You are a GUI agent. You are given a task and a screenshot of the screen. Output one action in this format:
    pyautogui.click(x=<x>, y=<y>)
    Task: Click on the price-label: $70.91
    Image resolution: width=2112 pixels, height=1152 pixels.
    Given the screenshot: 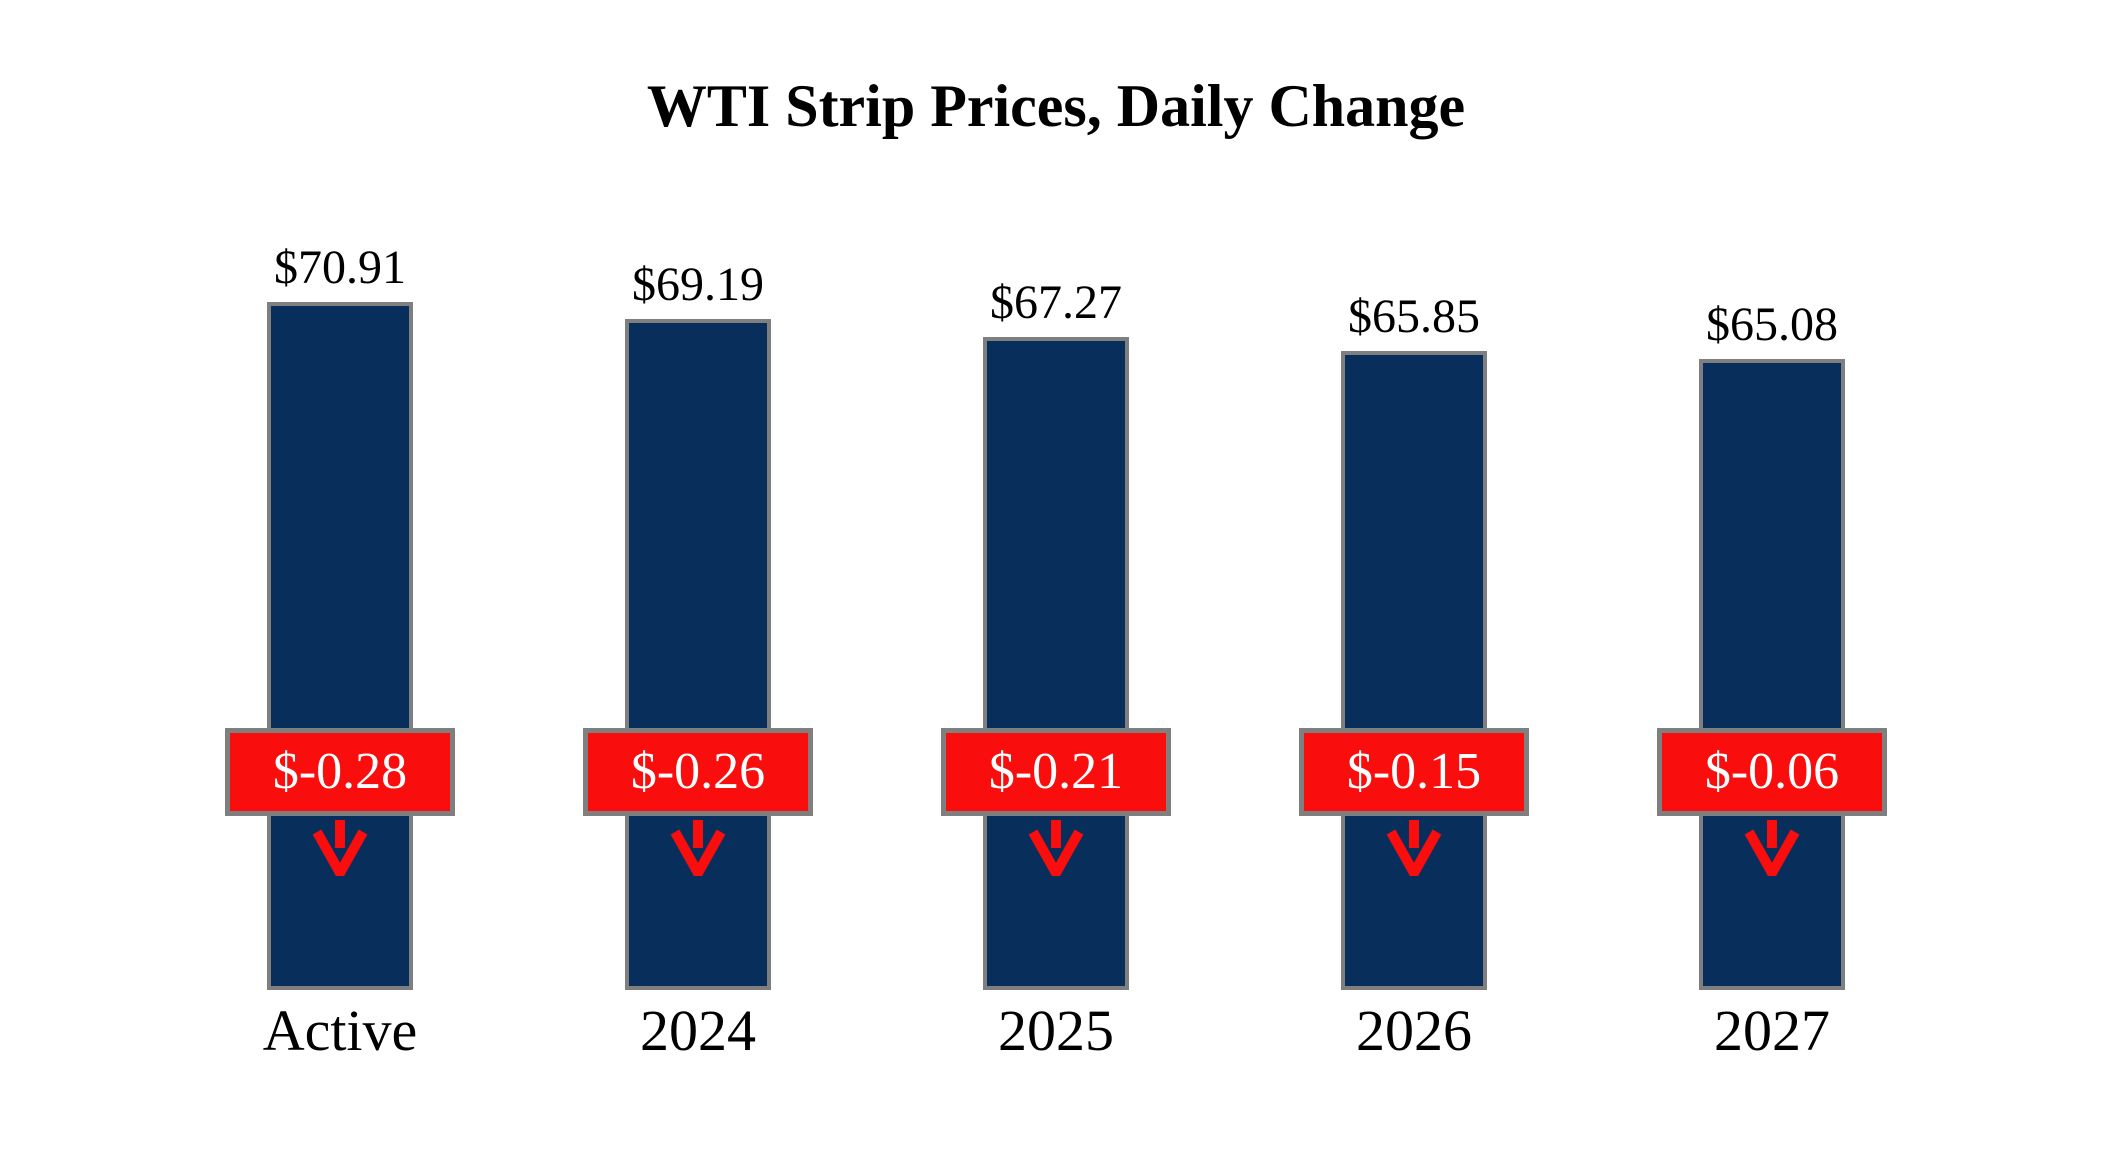 What is the action you would take?
    pyautogui.click(x=340, y=267)
    